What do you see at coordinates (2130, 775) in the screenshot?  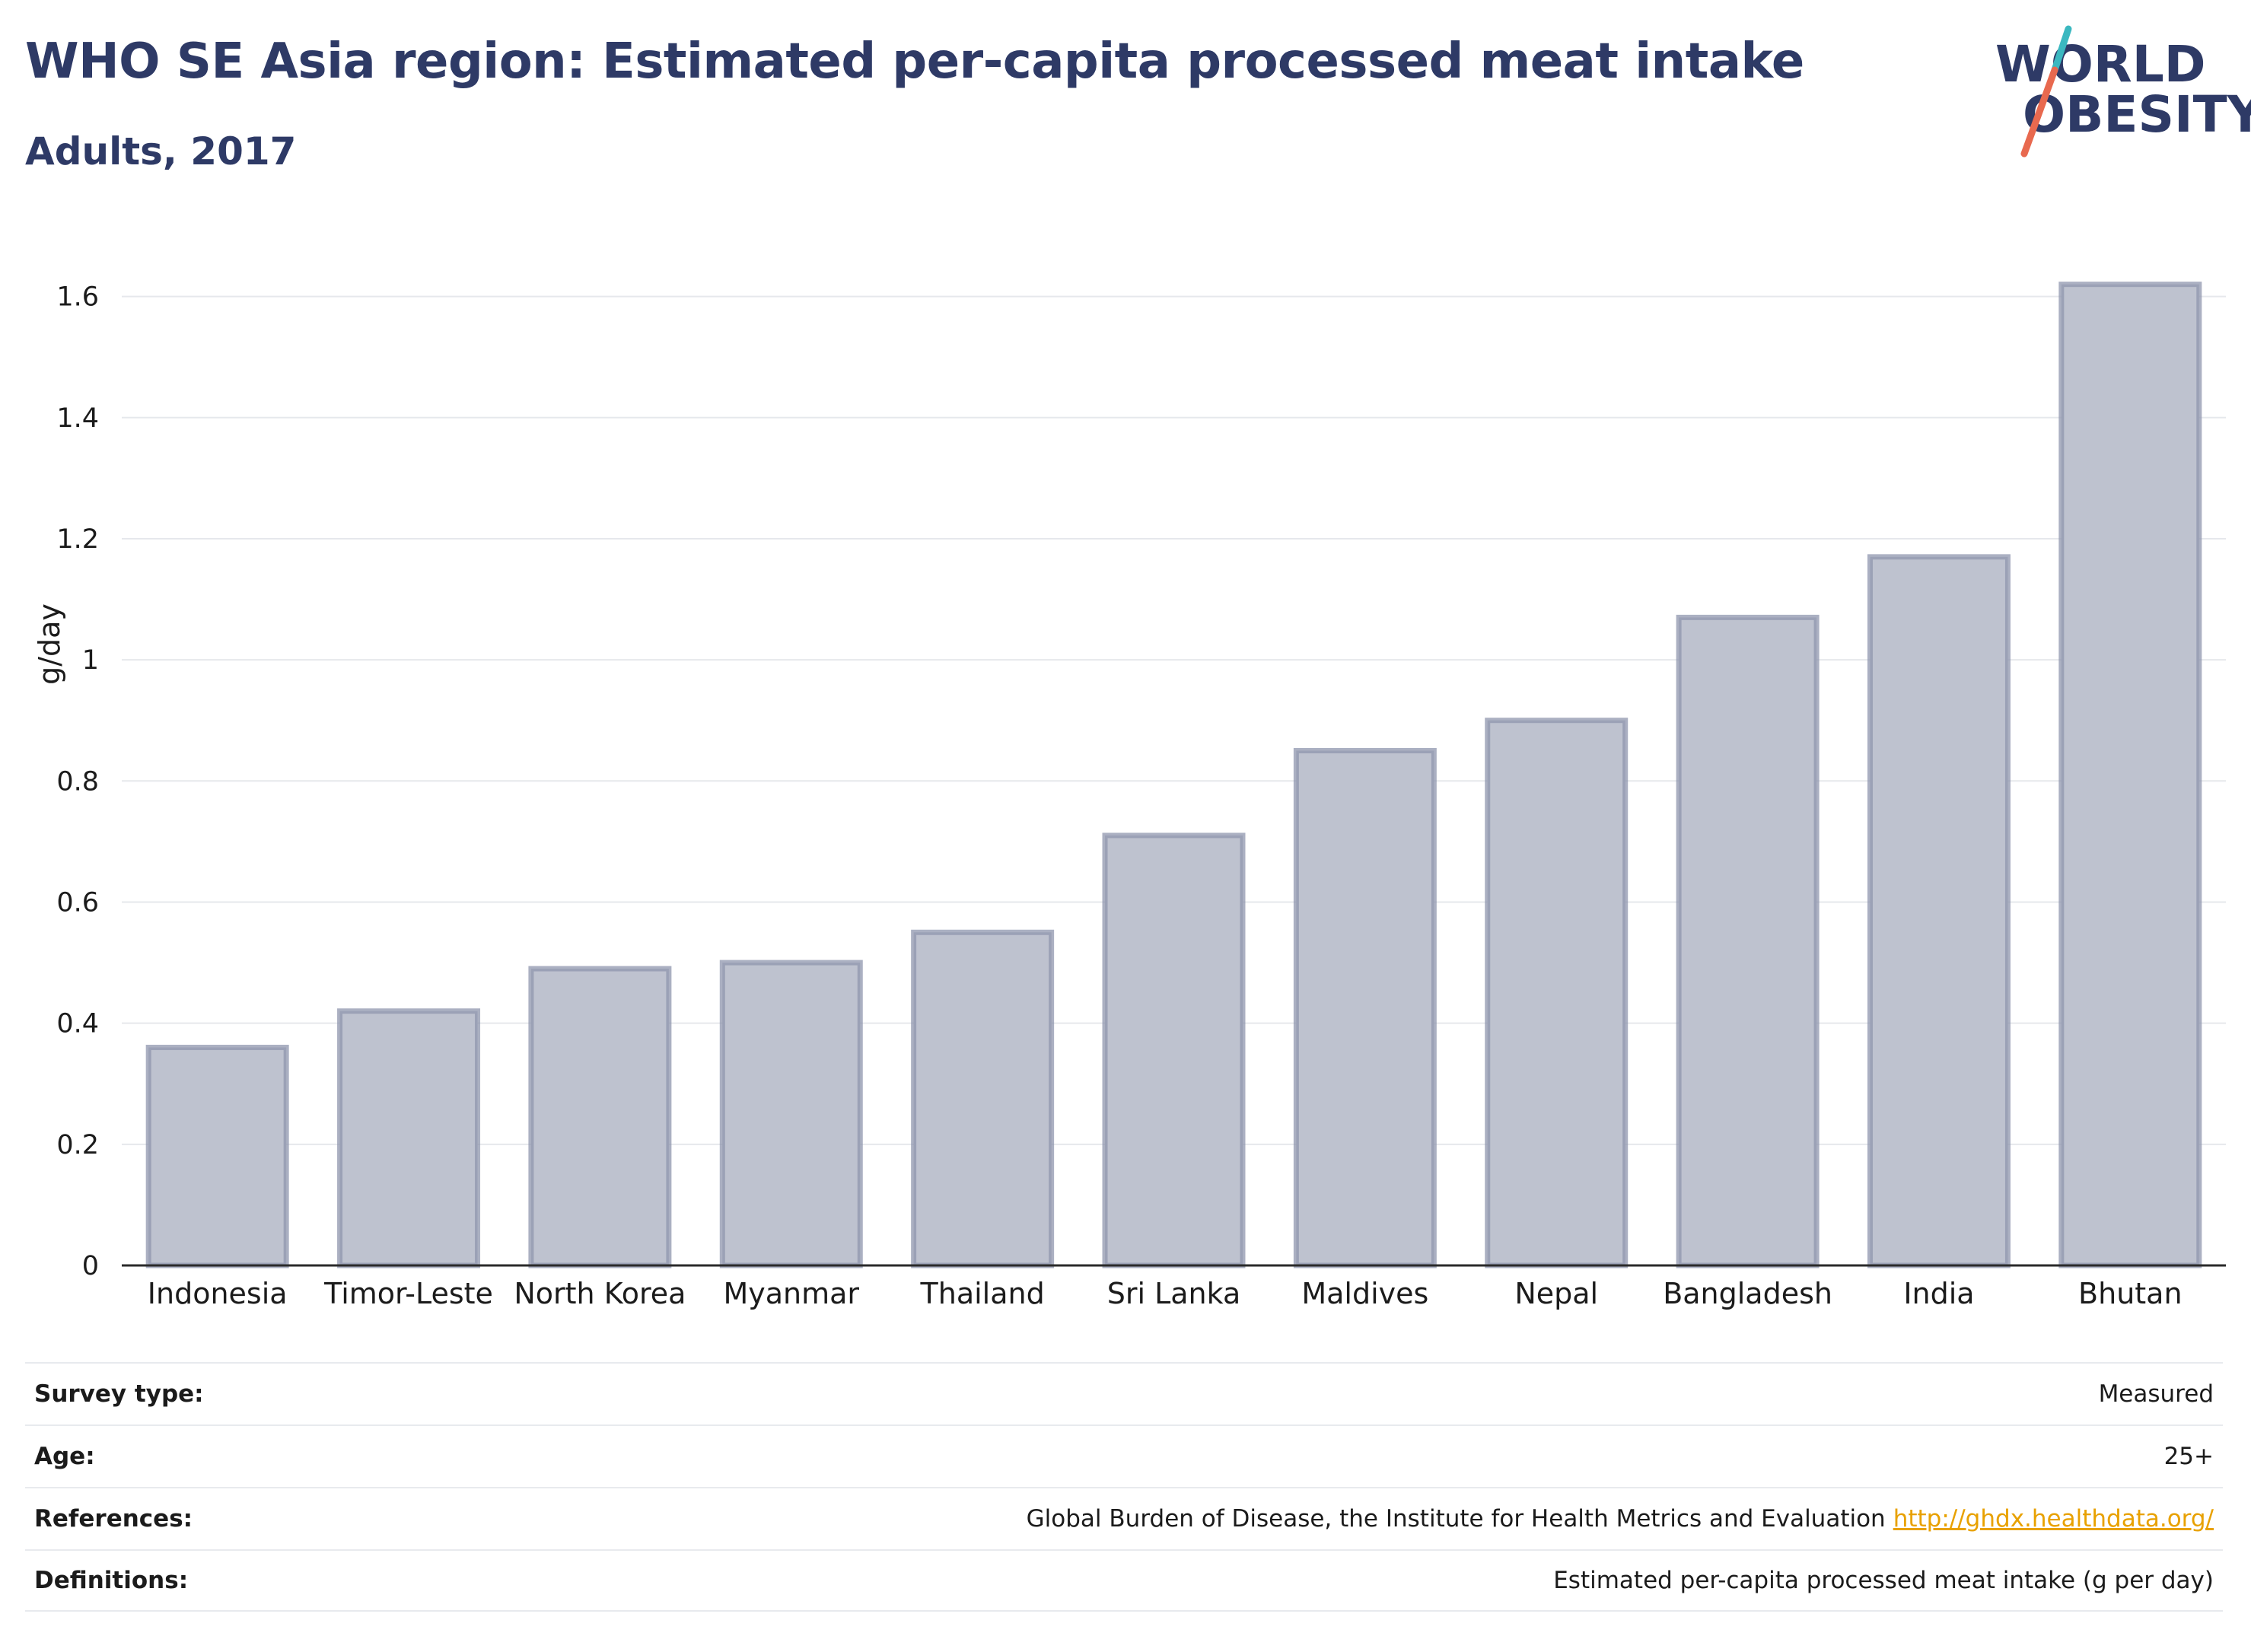 I see `bar-bhutan` at bounding box center [2130, 775].